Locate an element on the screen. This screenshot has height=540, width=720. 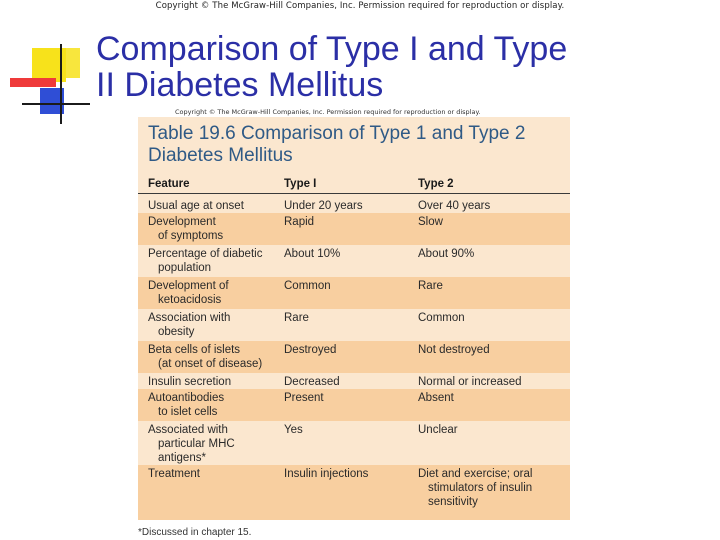
cell-type-2: Normal or increased is located at coordinates (493, 382).